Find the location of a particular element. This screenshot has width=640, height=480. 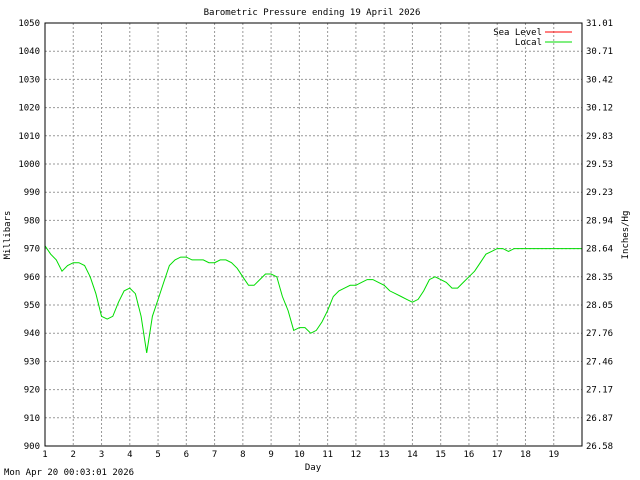

x-tick-label: 17 is located at coordinates (497, 455).